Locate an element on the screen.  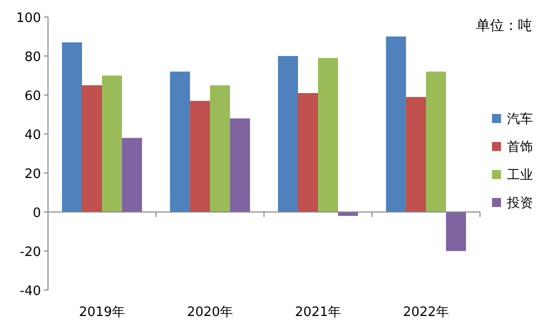
legend-label: 工业 is located at coordinates (520, 175).